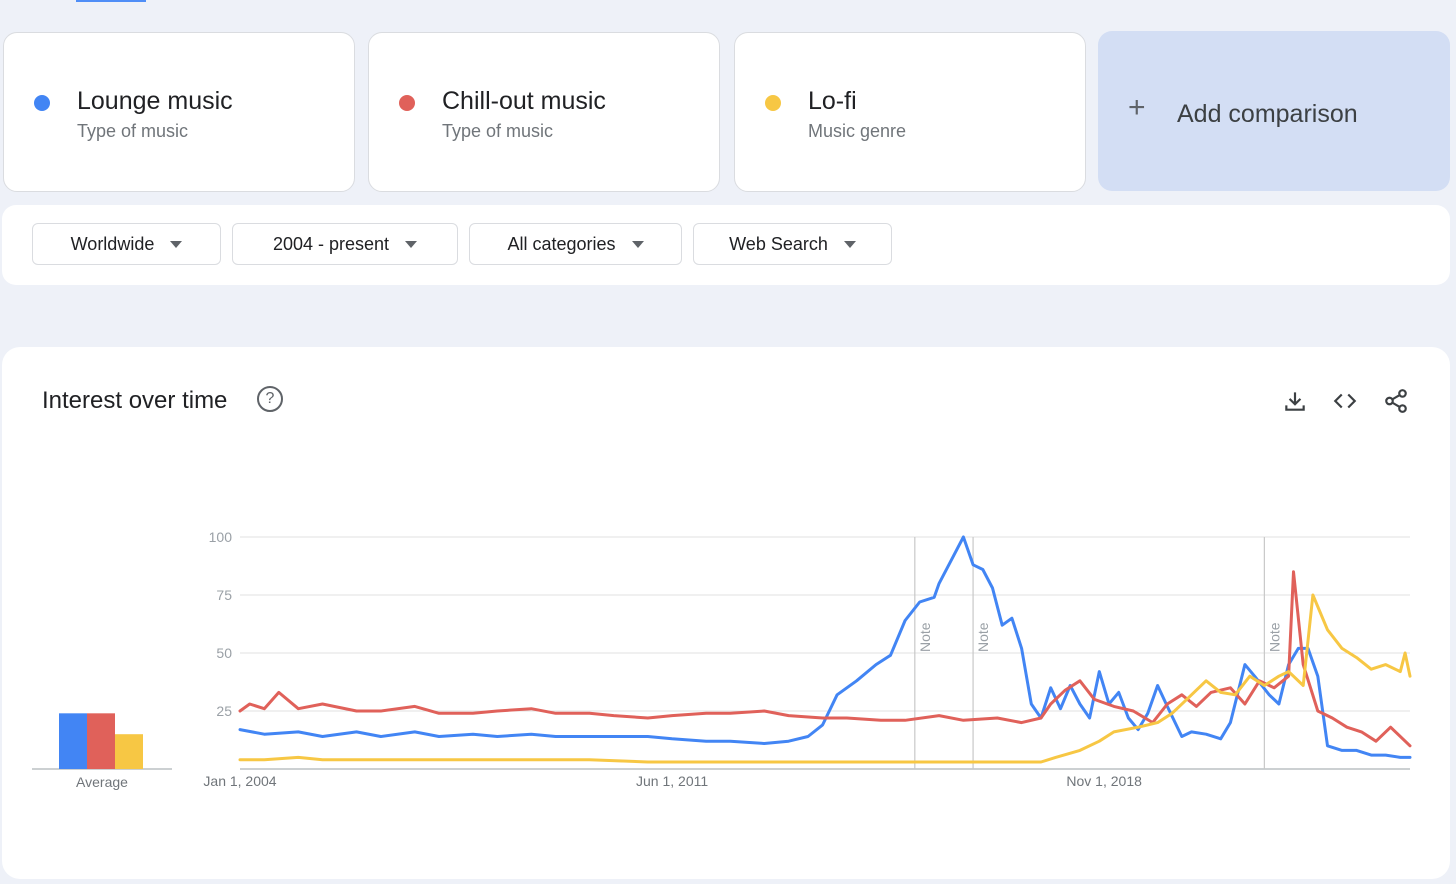  Describe the element at coordinates (1104, 781) in the screenshot. I see `x-tick-label: Nov 1, 2018` at that location.